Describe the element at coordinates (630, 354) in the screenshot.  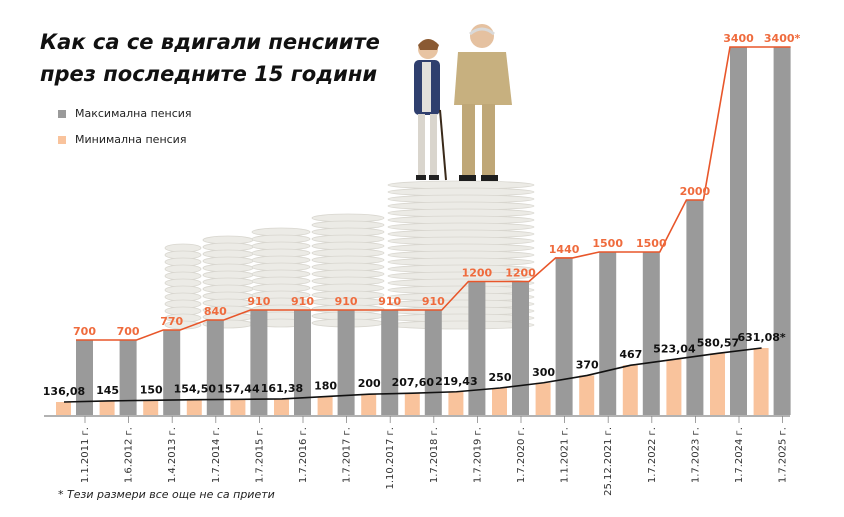
I see `value-label-min: 467` at that location.